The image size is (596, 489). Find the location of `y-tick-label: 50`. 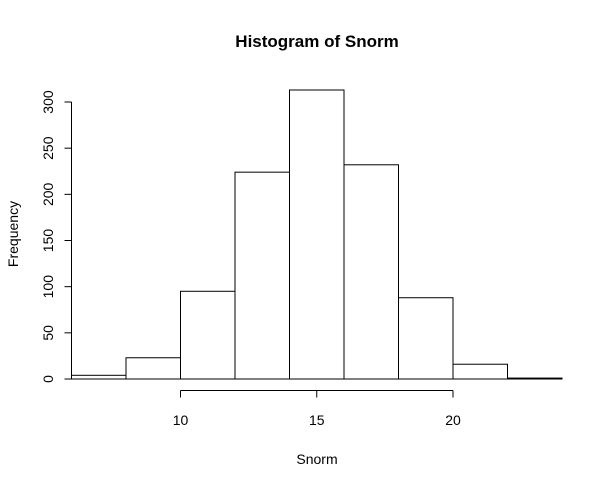

y-tick-label: 50 is located at coordinates (48, 333).